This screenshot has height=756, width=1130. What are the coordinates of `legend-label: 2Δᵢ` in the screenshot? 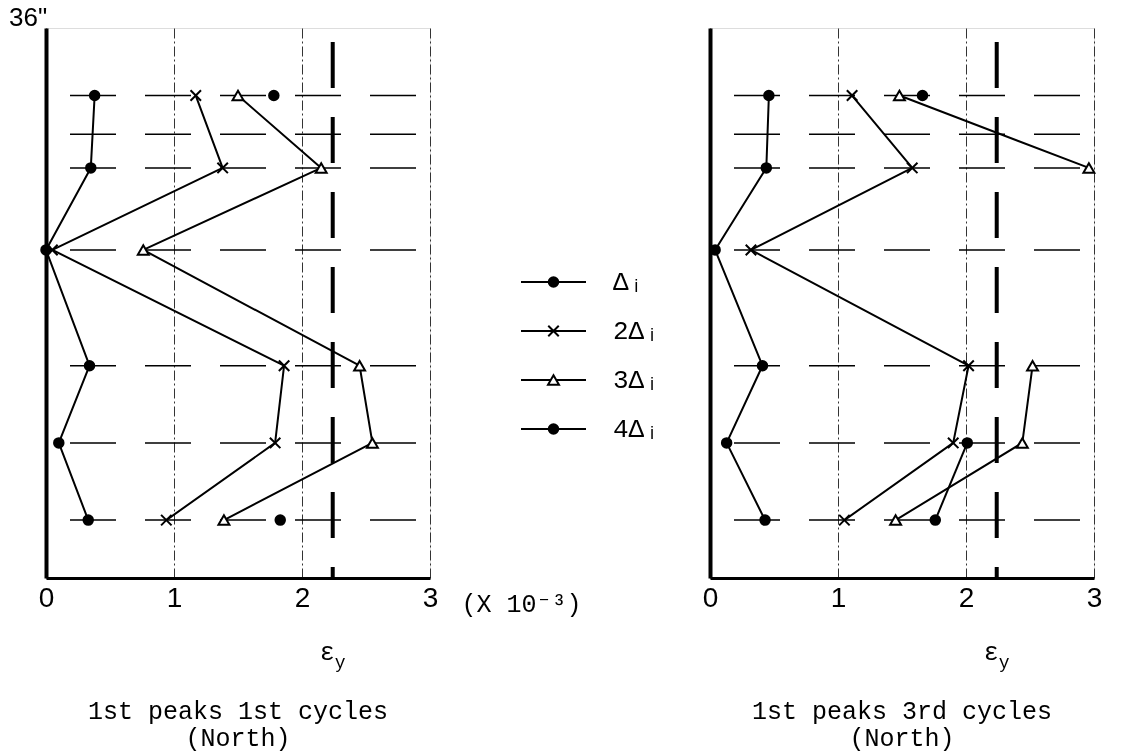 It's located at (636, 332).